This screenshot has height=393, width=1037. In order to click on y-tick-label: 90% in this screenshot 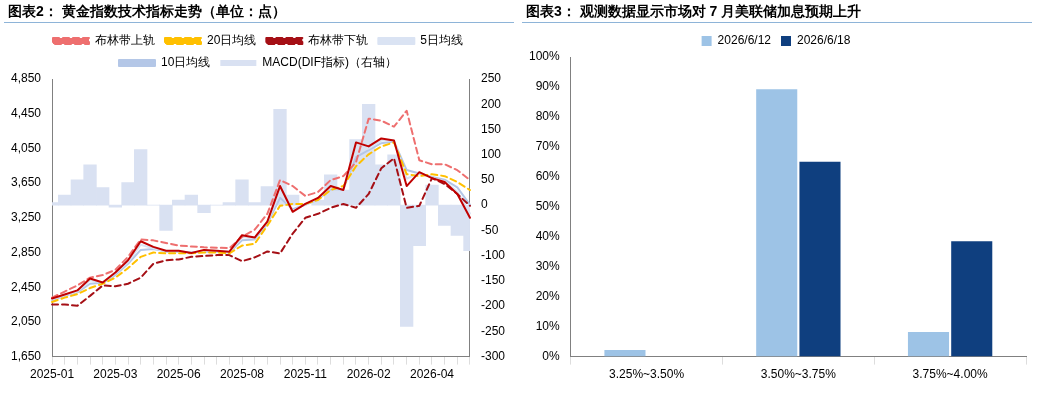, I will do `click(548, 86)`.